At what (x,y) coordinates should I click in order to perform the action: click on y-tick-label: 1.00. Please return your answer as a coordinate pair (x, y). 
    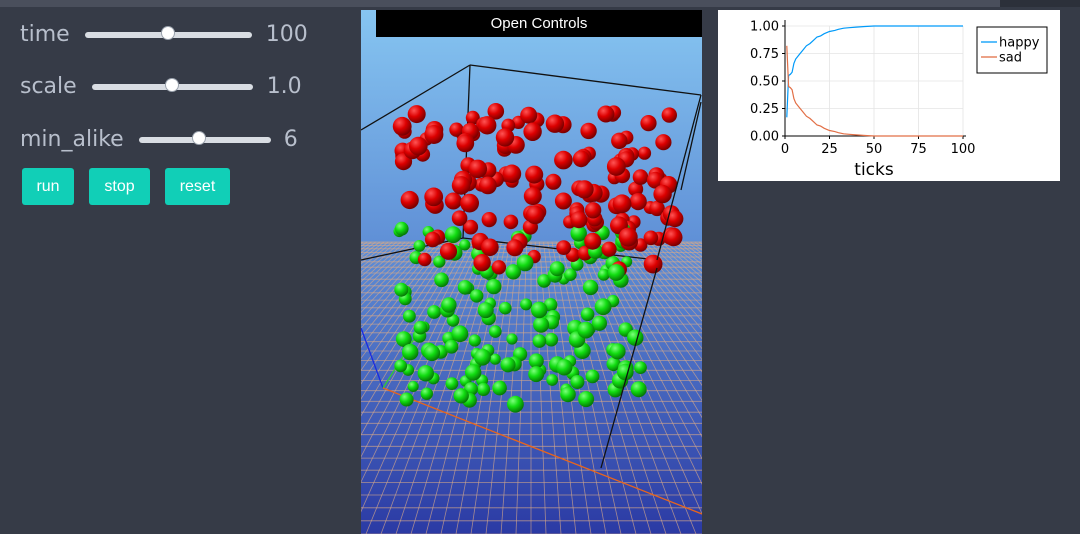
    Looking at the image, I should click on (764, 27).